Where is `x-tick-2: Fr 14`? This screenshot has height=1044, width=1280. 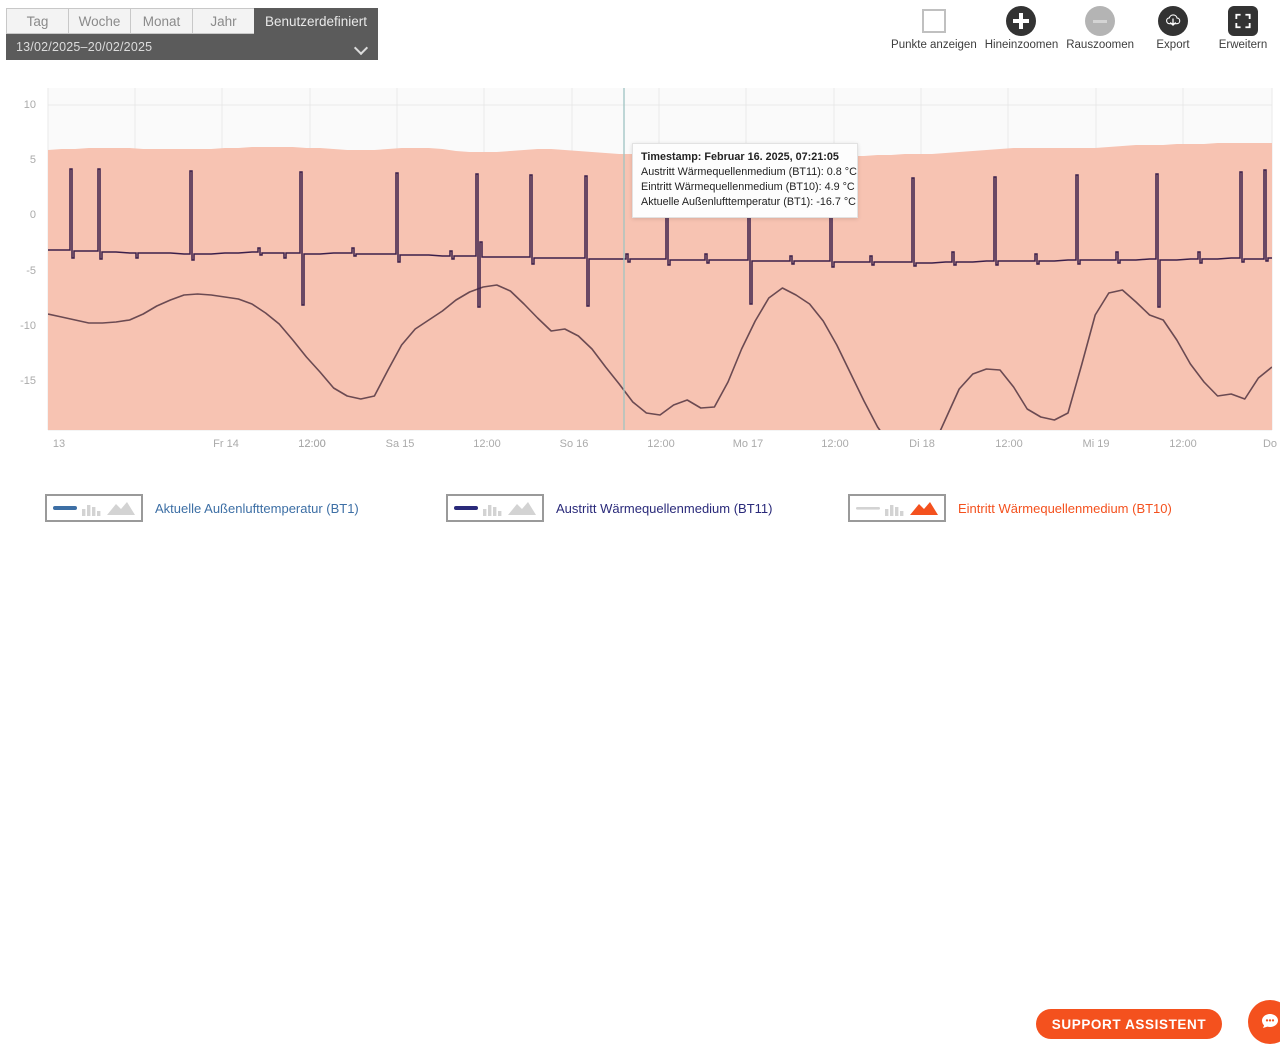
x-tick-2: Fr 14 is located at coordinates (226, 444).